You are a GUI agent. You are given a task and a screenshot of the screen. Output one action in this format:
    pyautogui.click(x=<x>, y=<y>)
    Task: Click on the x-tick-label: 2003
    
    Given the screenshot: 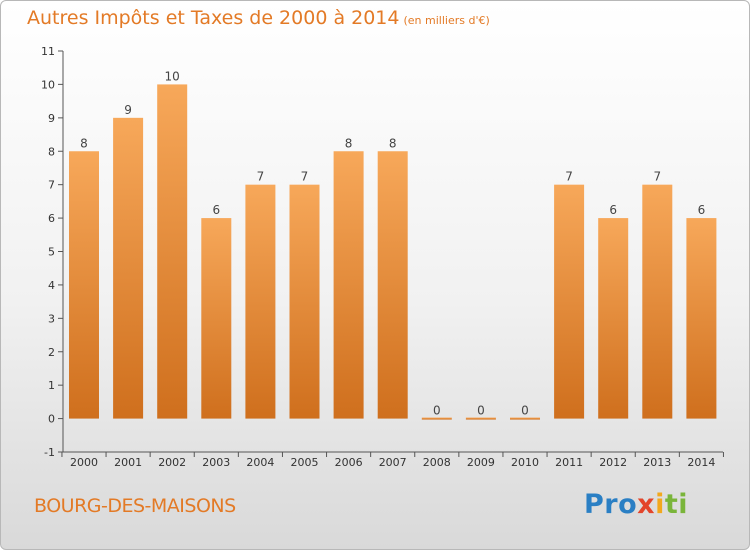 What is the action you would take?
    pyautogui.click(x=216, y=462)
    